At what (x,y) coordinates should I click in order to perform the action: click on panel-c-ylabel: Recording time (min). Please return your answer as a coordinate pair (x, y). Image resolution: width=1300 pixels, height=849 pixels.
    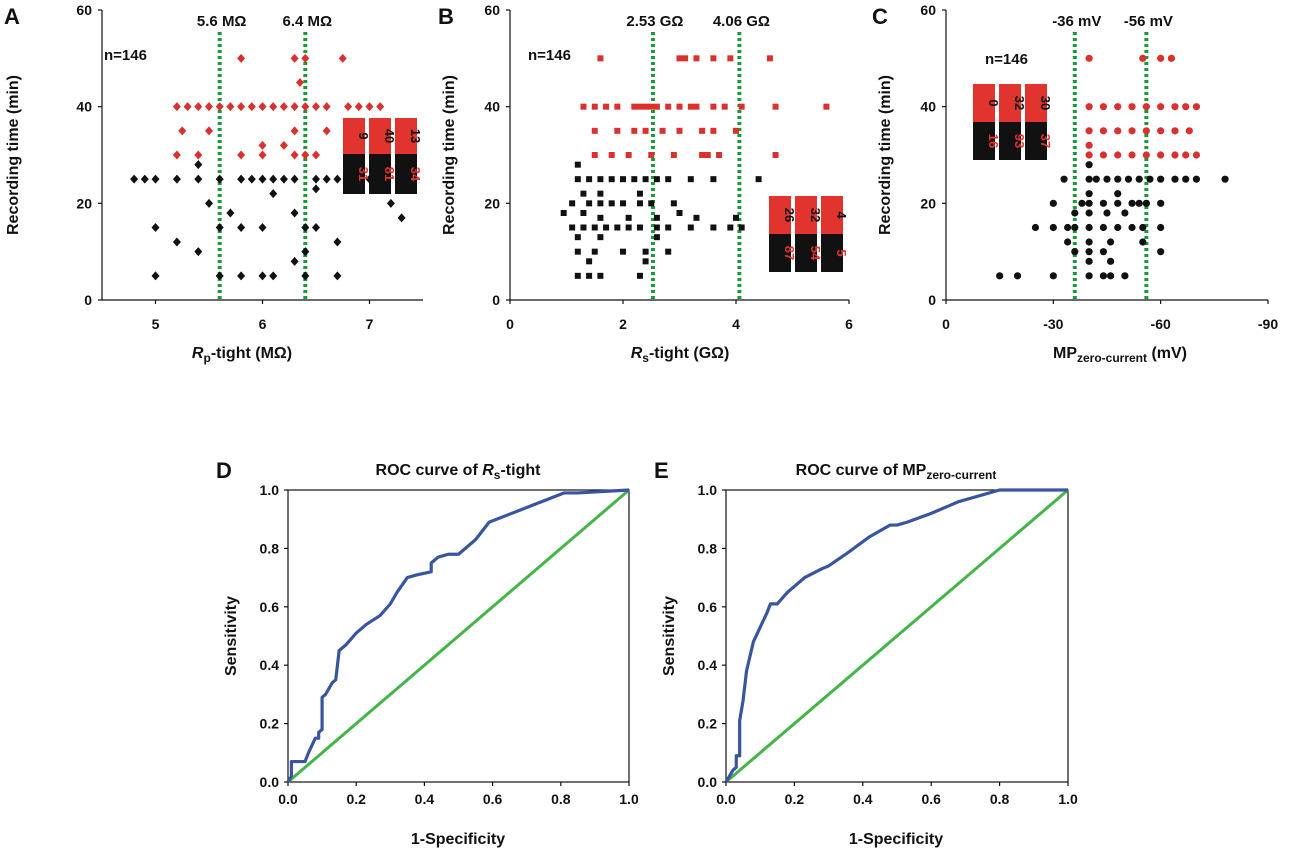
    Looking at the image, I should click on (885, 155).